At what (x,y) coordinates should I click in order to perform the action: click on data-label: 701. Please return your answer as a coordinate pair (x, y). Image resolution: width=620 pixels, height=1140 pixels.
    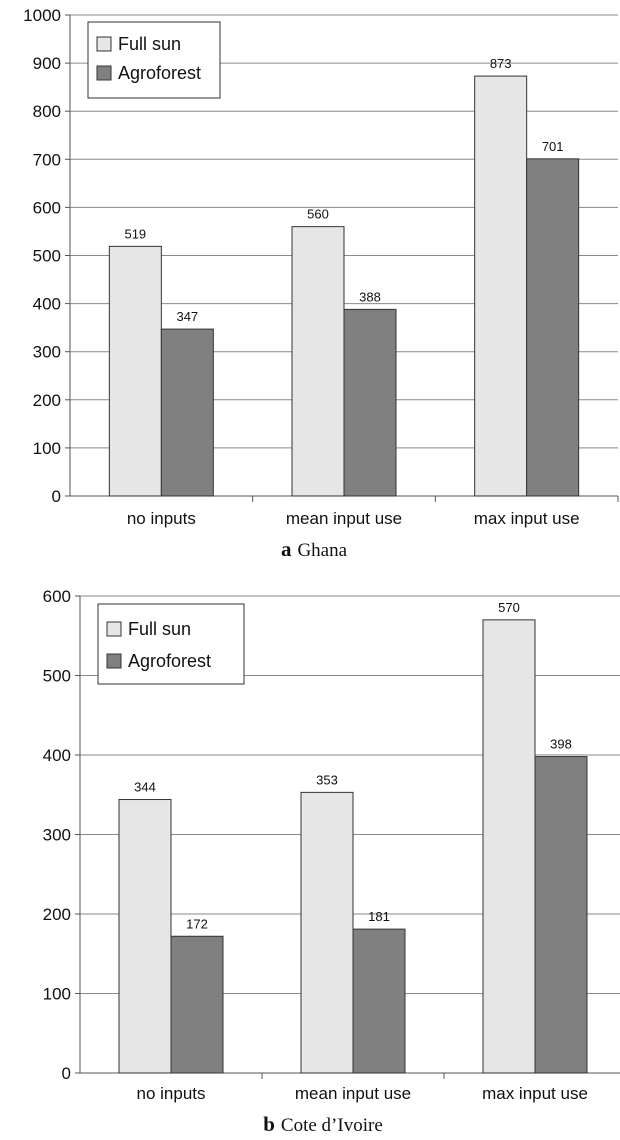
    Looking at the image, I should click on (553, 146).